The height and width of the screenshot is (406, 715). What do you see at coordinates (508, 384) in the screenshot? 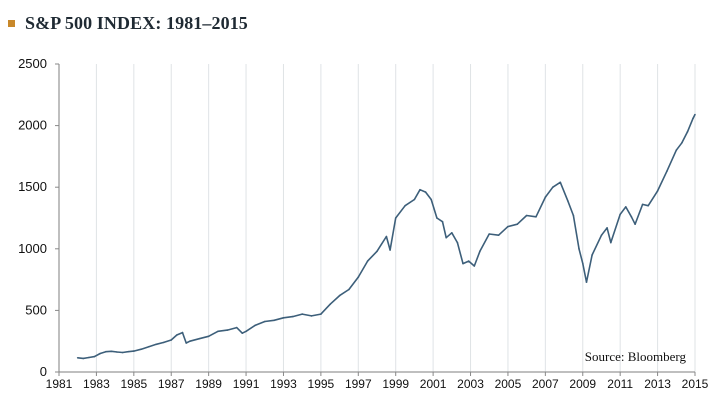
I see `x-tick-label: 2005` at bounding box center [508, 384].